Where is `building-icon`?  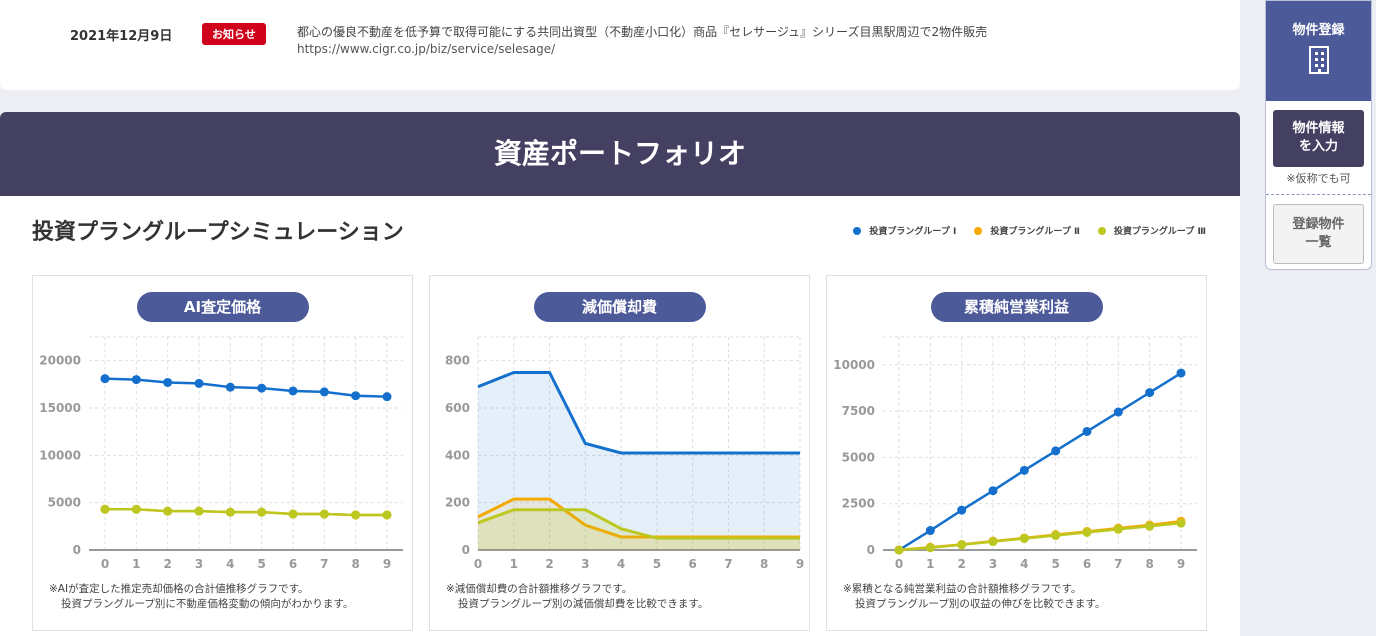 building-icon is located at coordinates (1318, 60).